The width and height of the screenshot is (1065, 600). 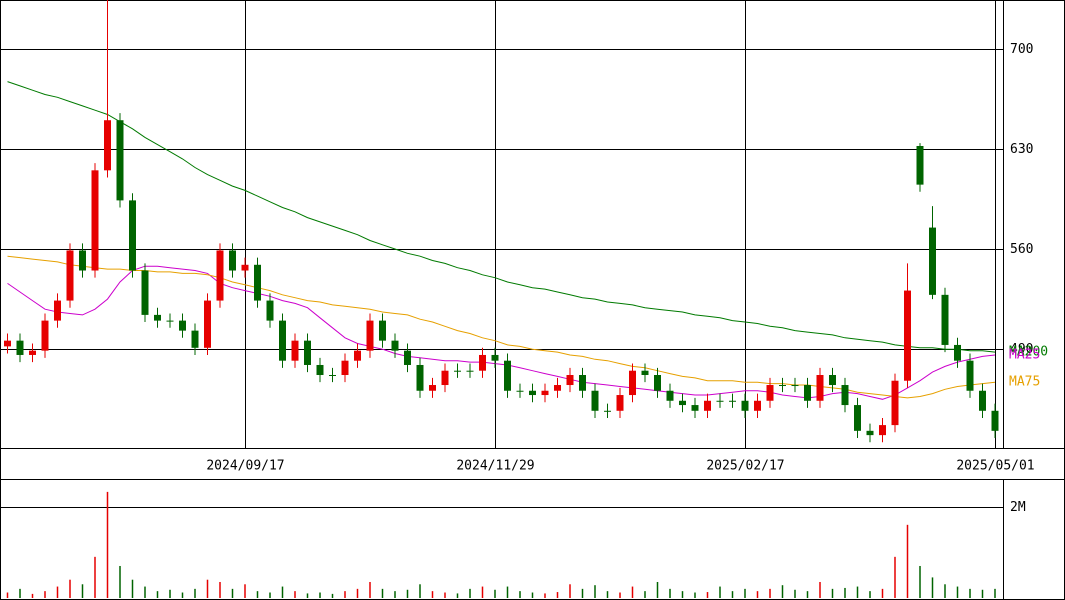 What do you see at coordinates (745, 466) in the screenshot?
I see `x-tick-label: 2025/02/17` at bounding box center [745, 466].